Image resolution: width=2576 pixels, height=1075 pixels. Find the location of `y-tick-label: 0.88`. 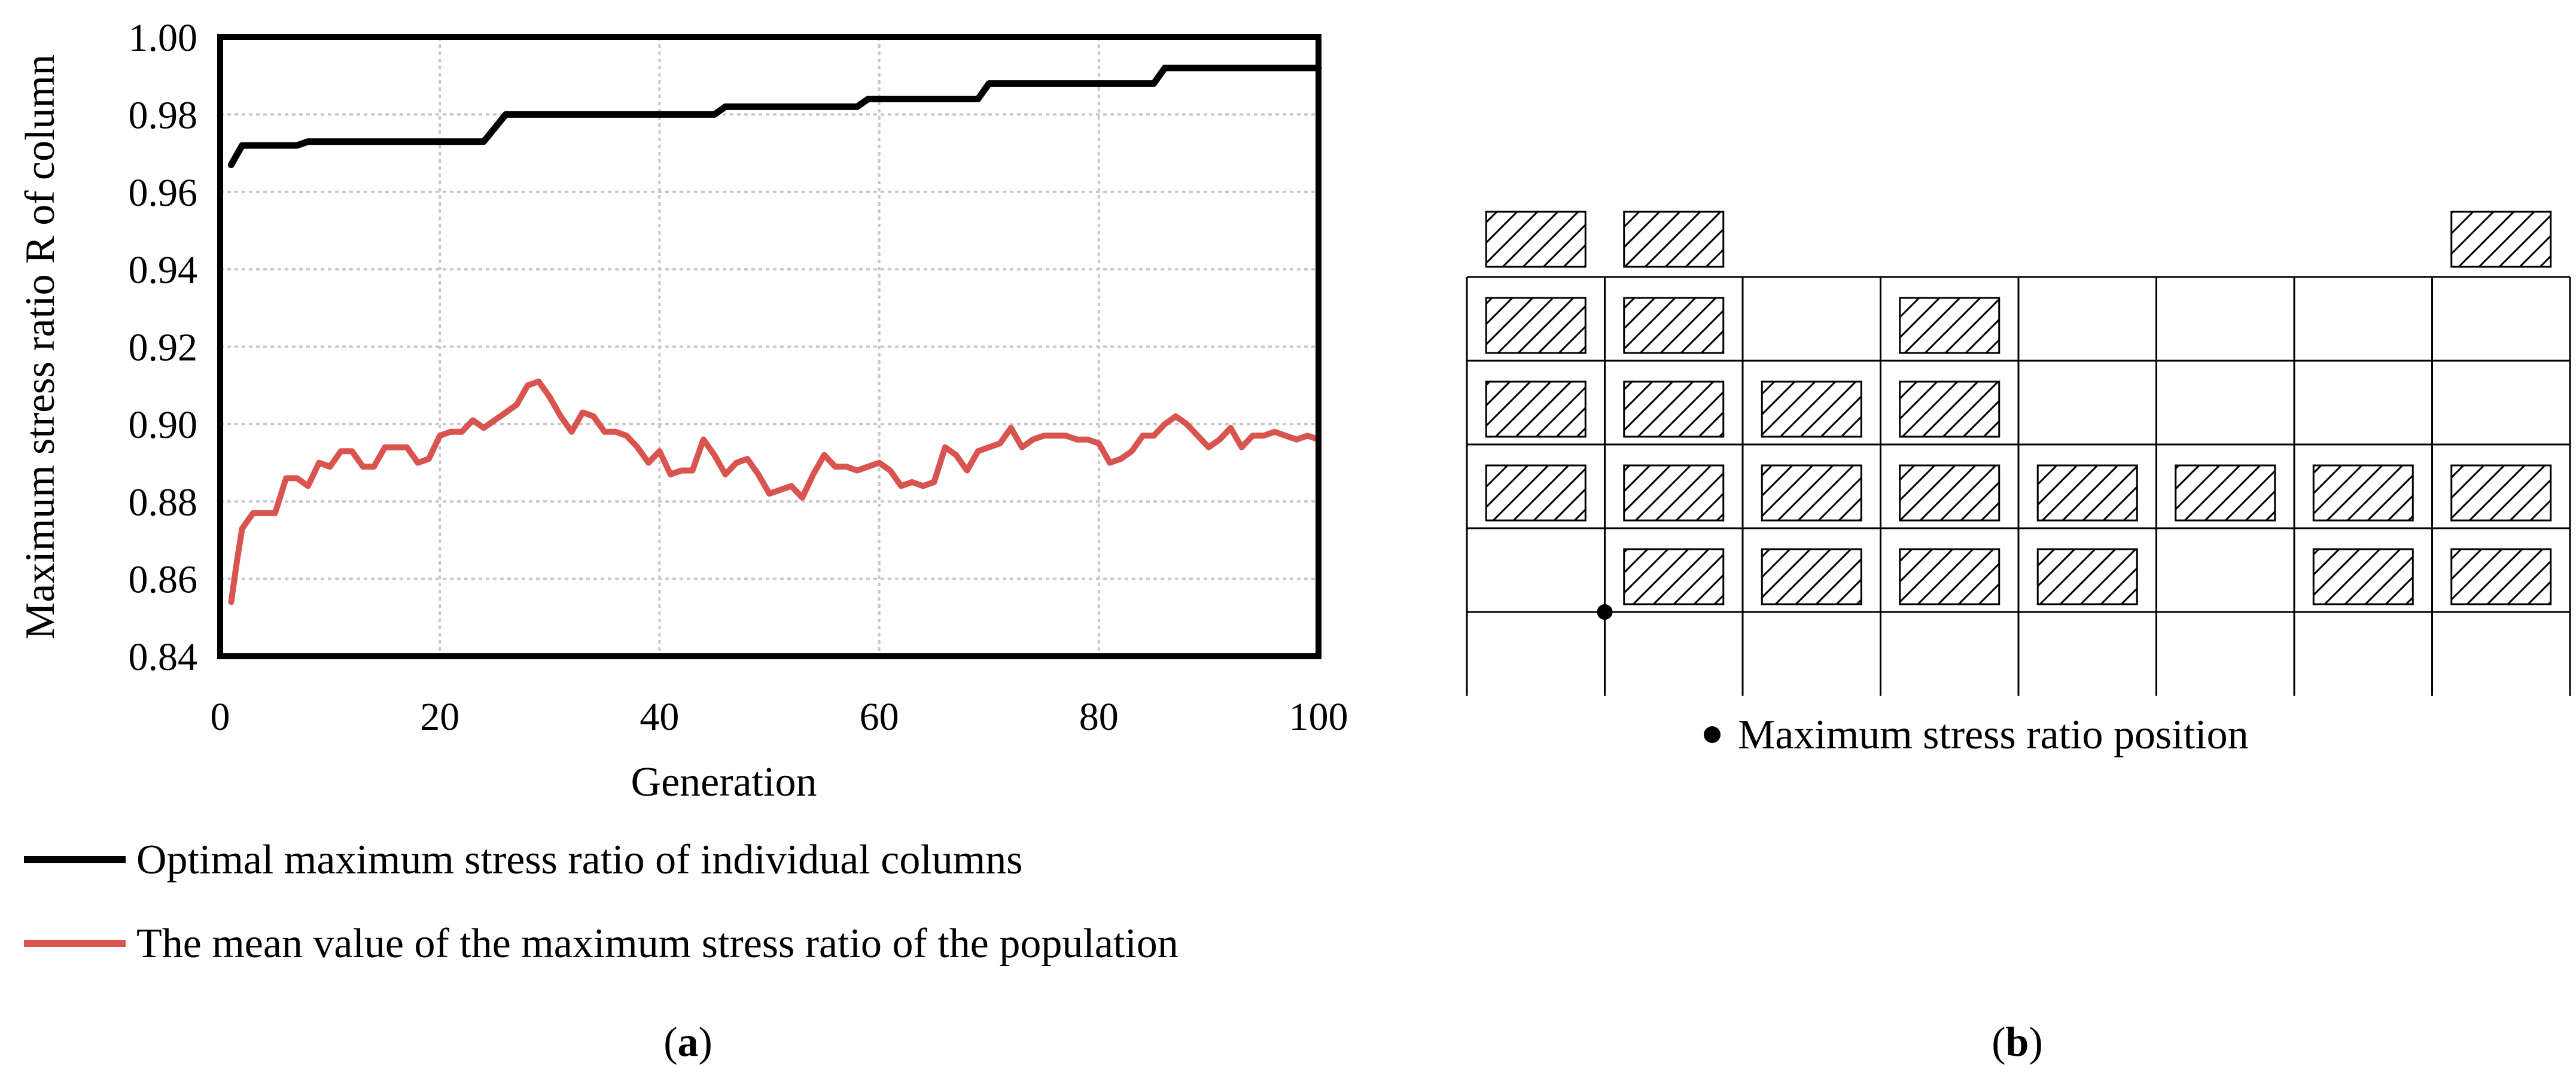

y-tick-label: 0.88 is located at coordinates (163, 502).